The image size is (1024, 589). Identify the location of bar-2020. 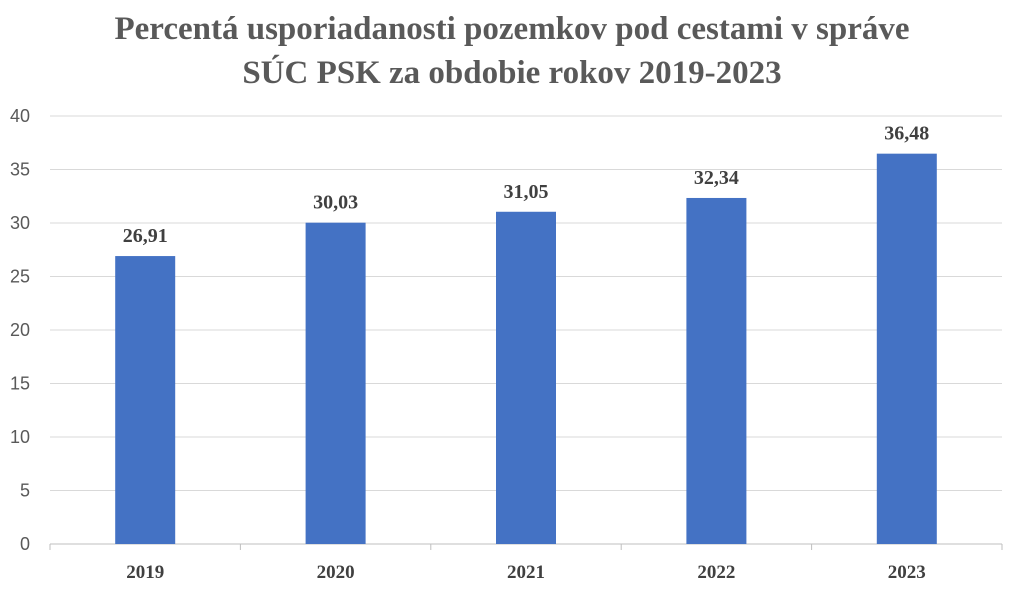
(335, 383).